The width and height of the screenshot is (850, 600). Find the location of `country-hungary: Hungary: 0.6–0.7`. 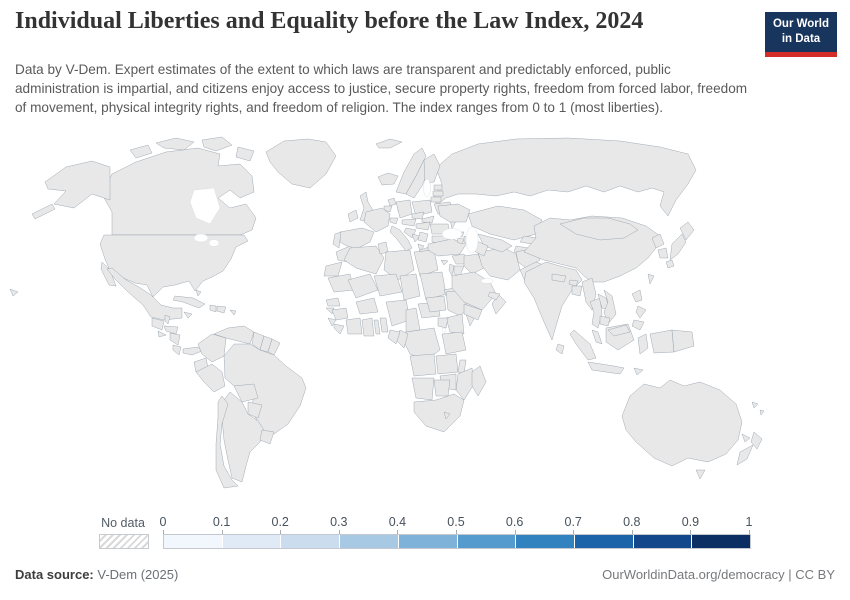

country-hungary: Hungary: 0.6–0.7 is located at coordinates (423, 226).